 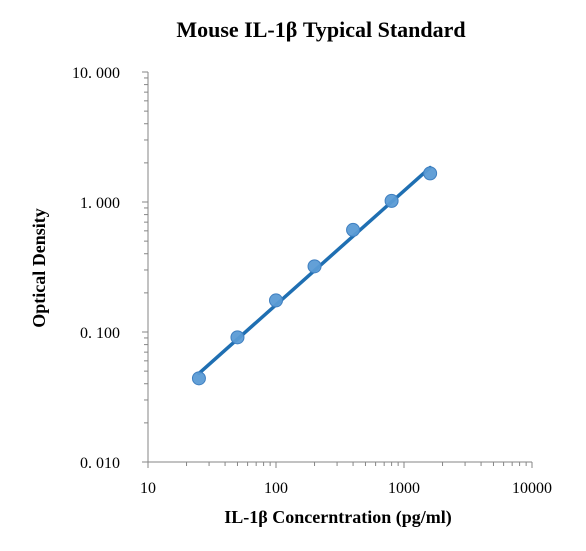 What do you see at coordinates (404, 488) in the screenshot?
I see `x-tick-label: 1000` at bounding box center [404, 488].